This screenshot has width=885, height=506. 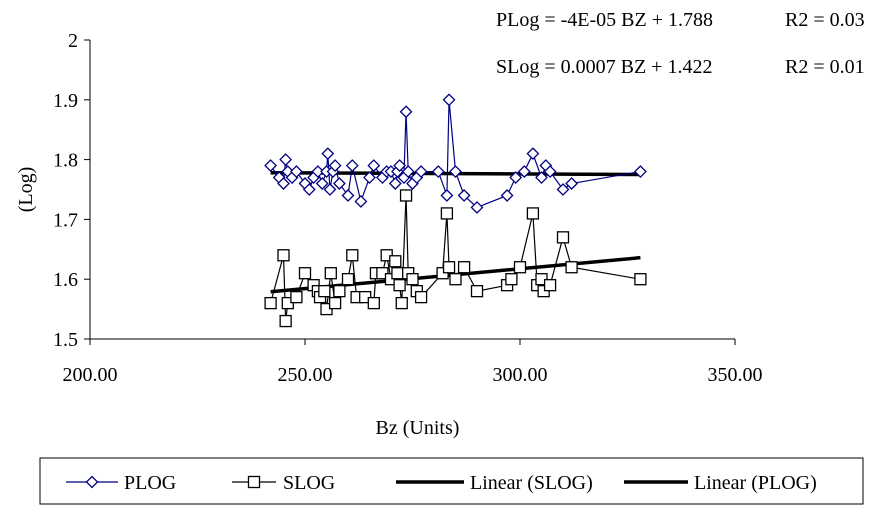 I want to click on y-tick-label-5: 2, so click(x=73, y=41).